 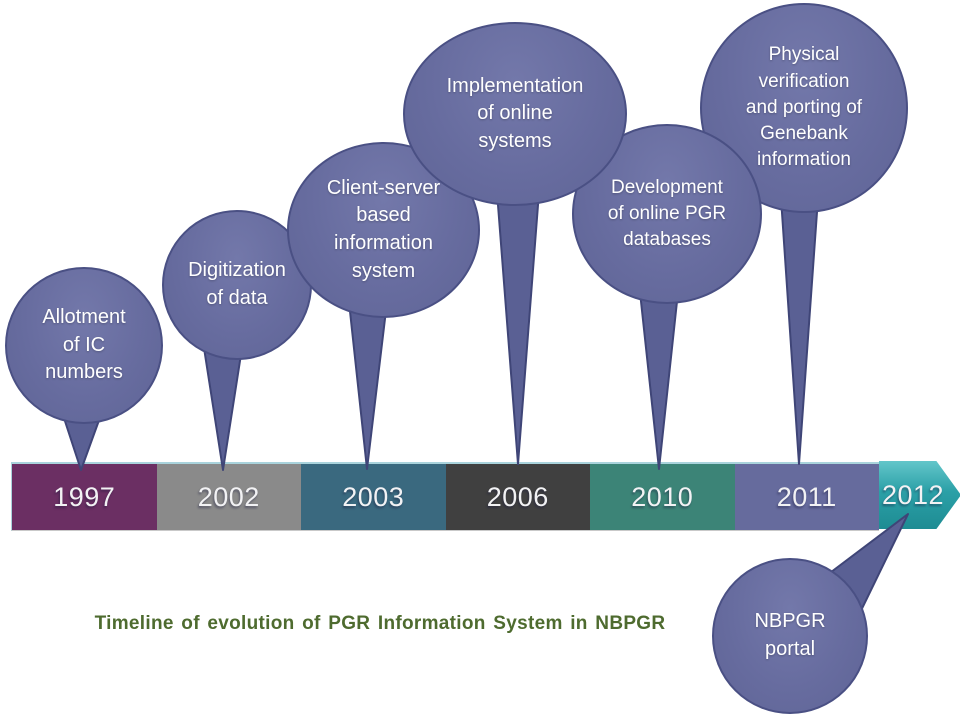 I want to click on balloon-implementation-online: Implementation of online systems, so click(x=515, y=114).